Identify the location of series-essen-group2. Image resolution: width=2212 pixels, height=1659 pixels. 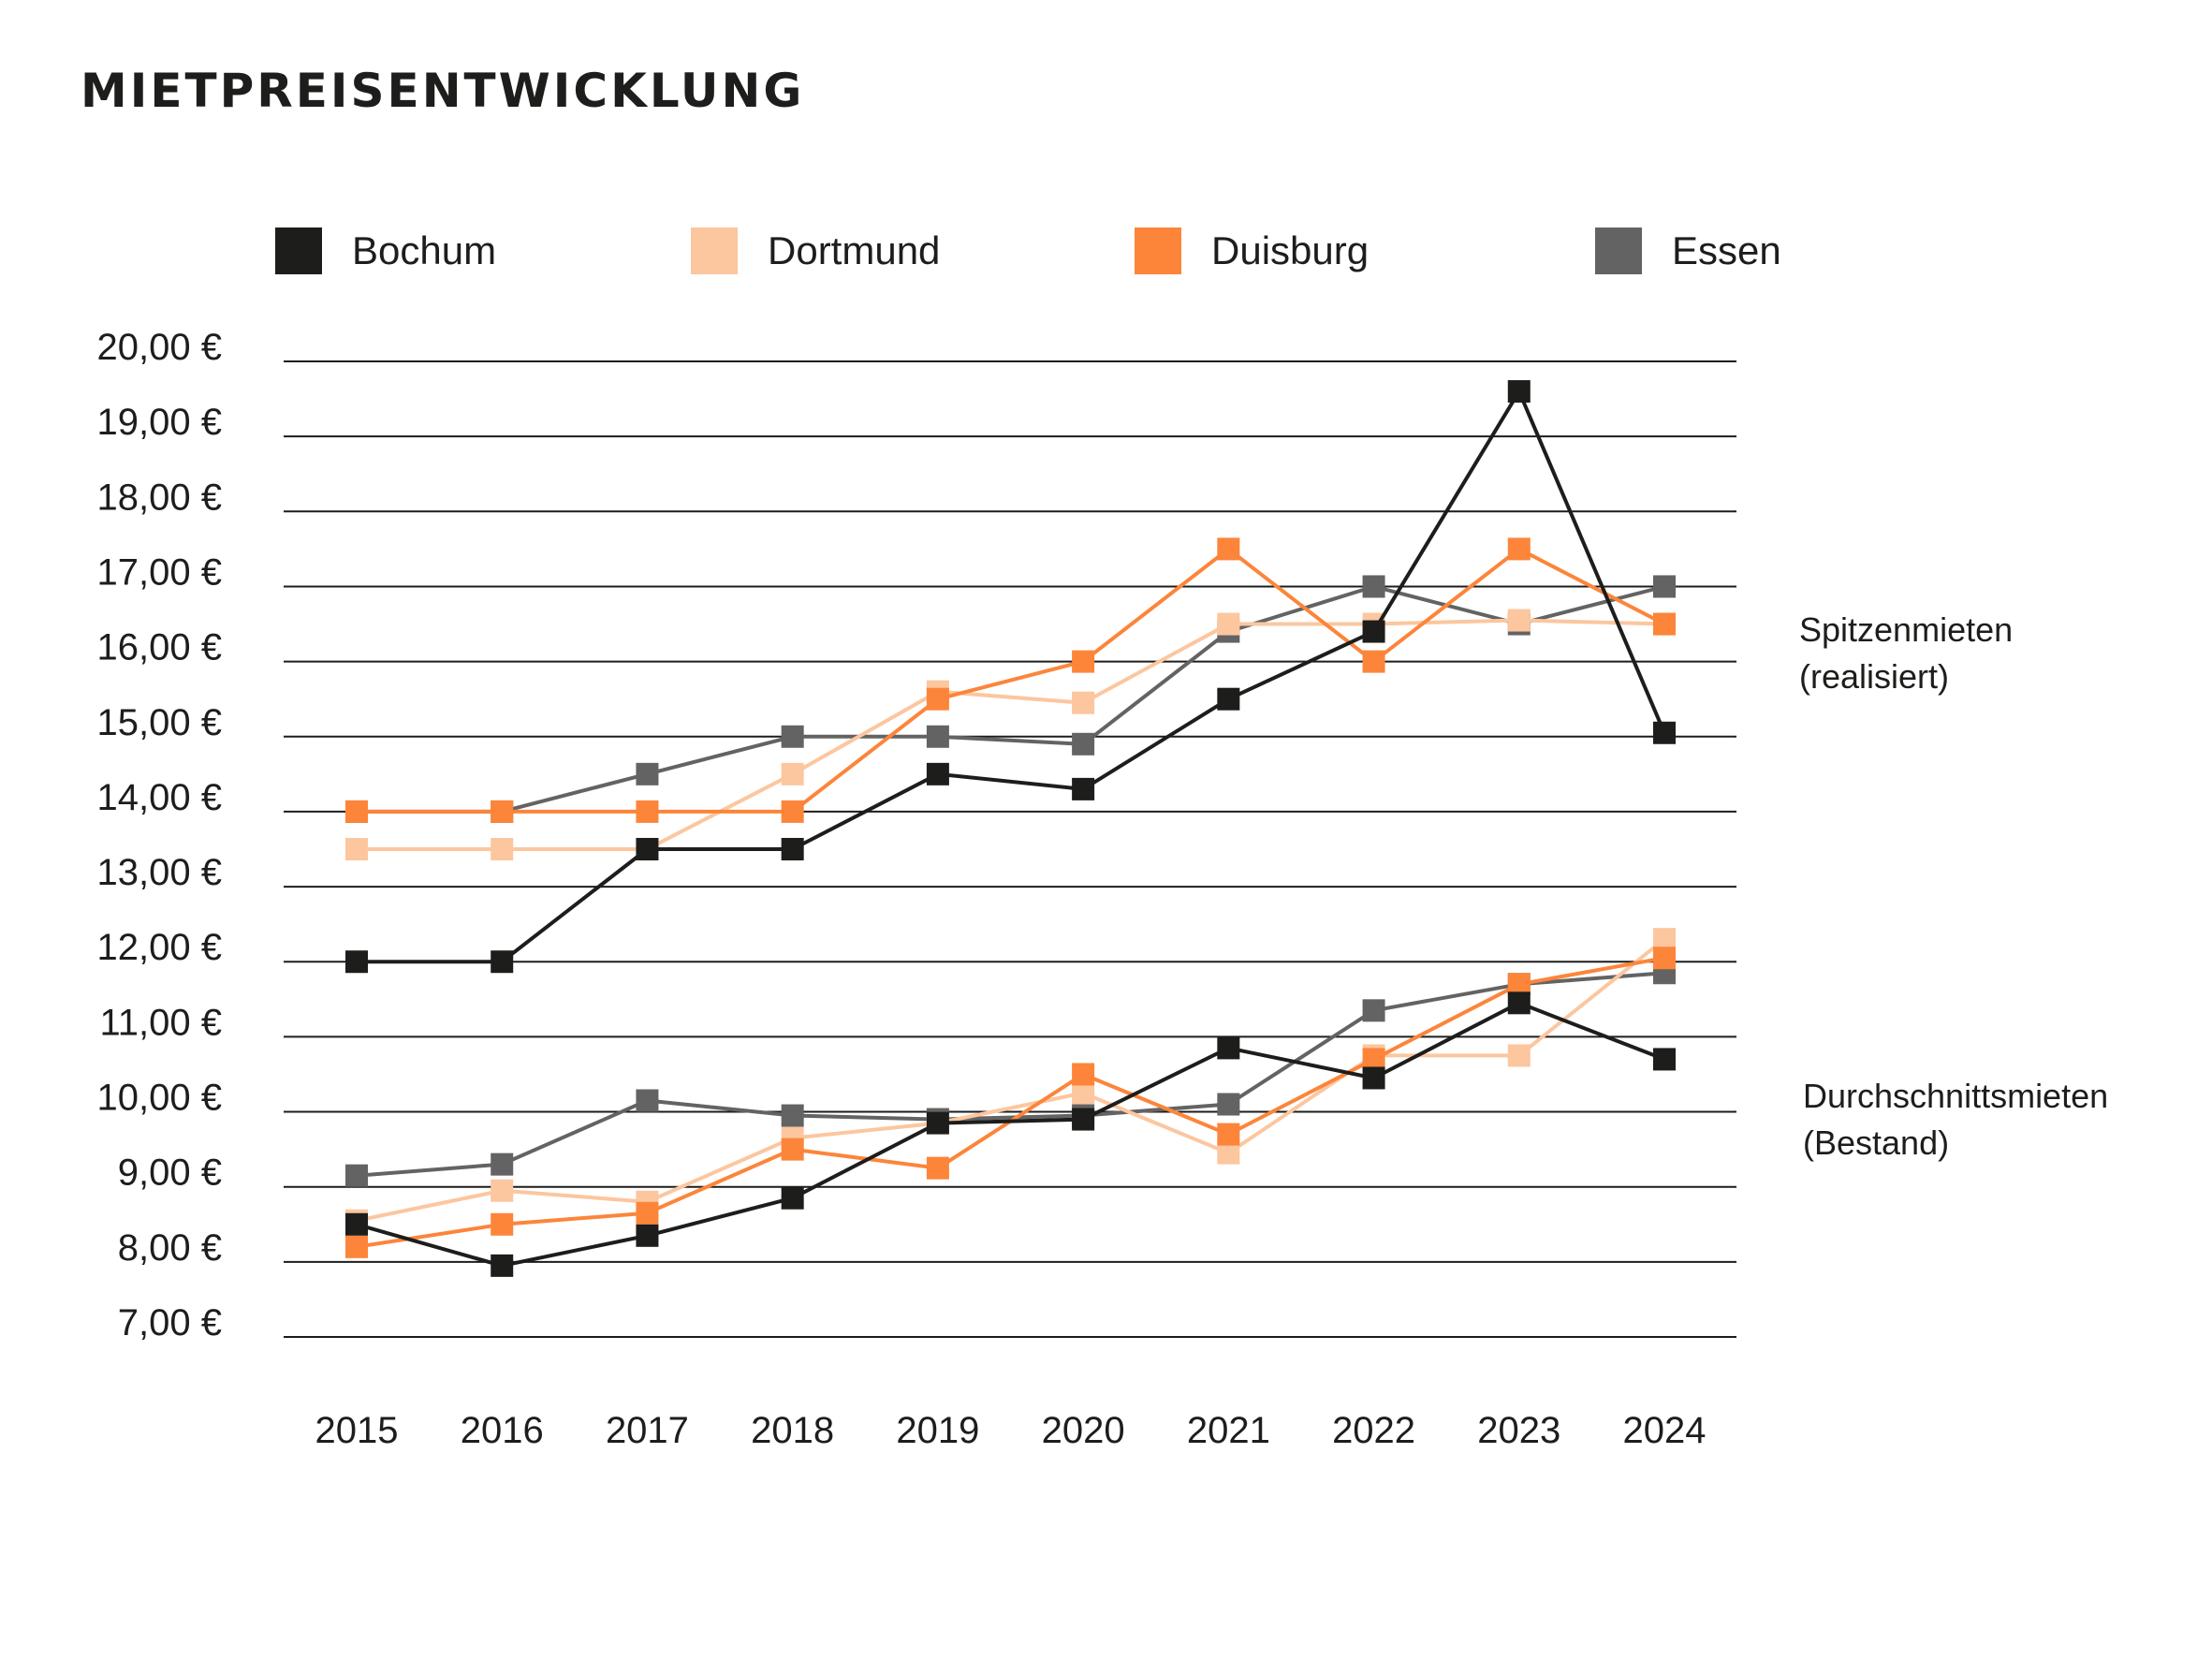
(1010, 1074).